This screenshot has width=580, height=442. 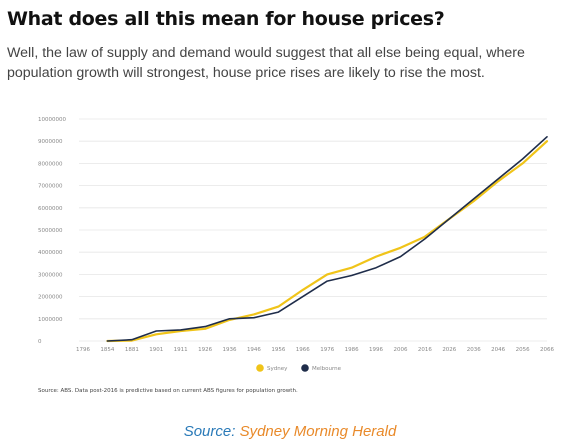 I want to click on x-tick-label: 2026, so click(x=449, y=350).